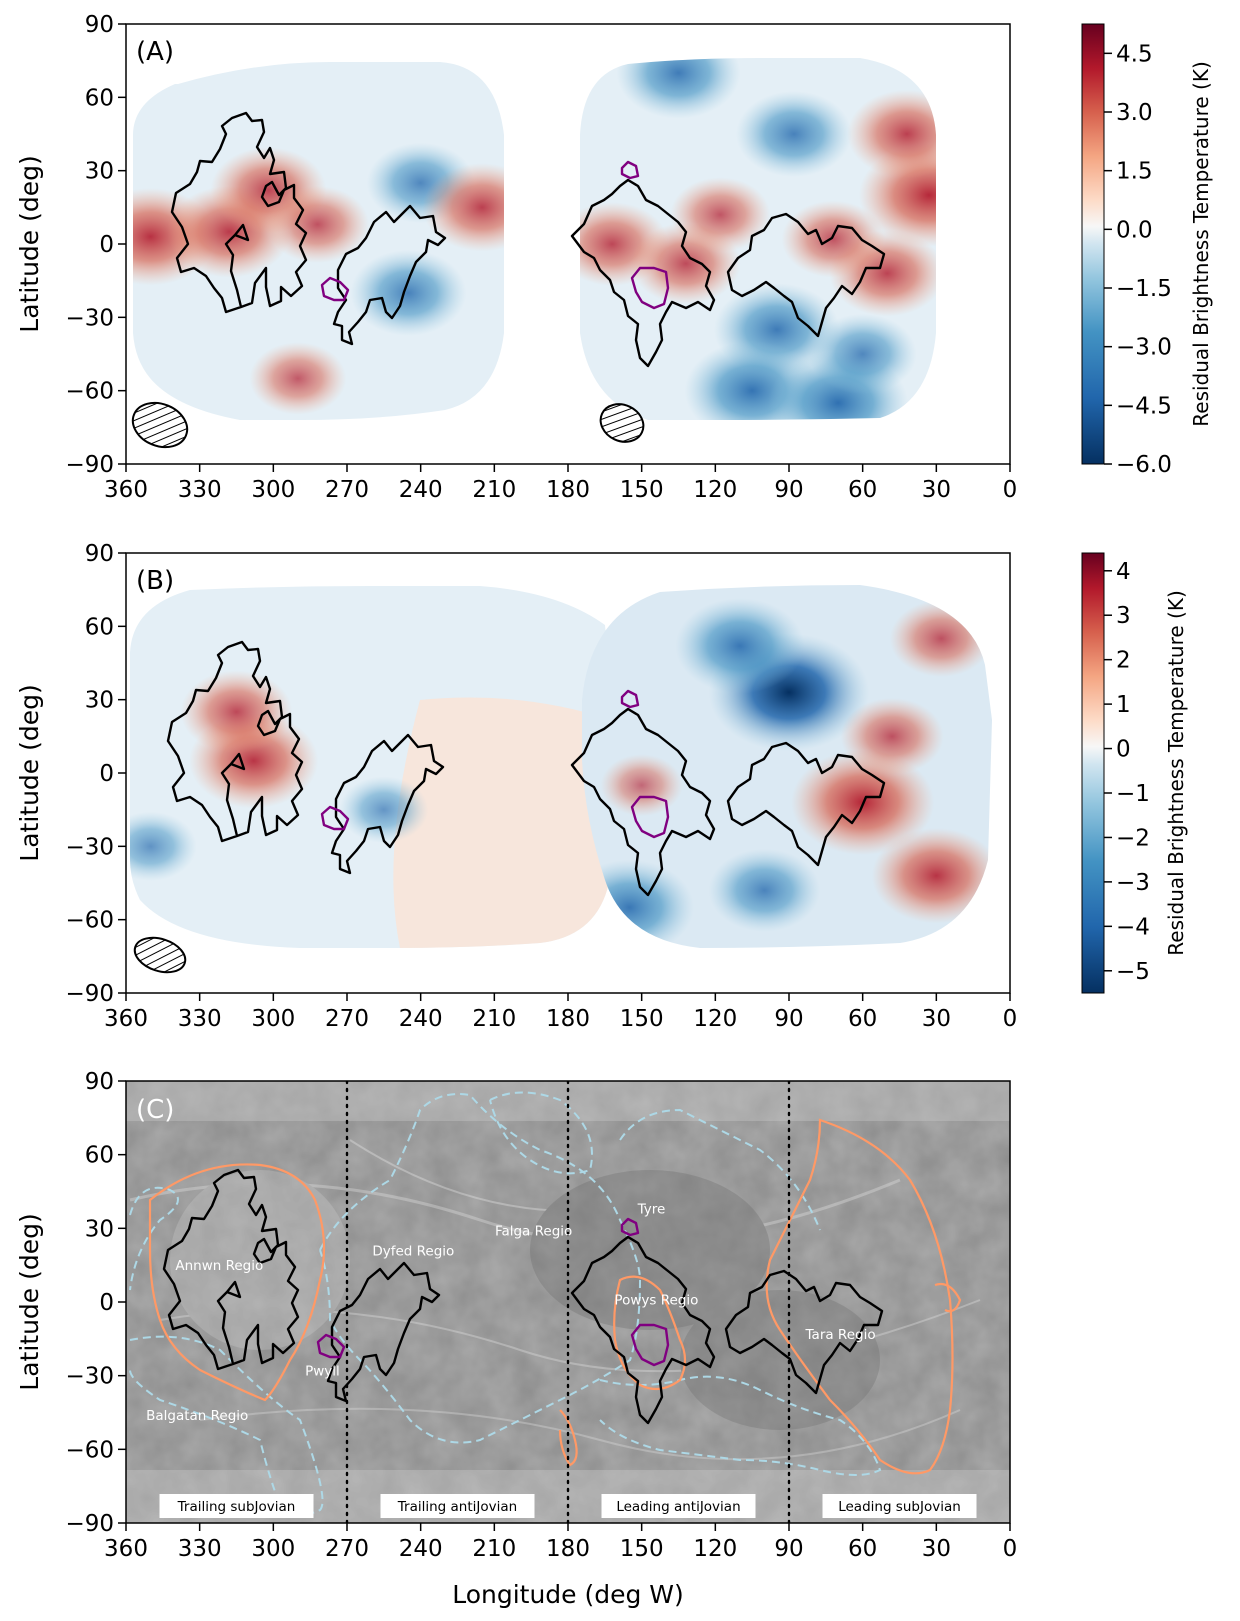 This screenshot has height=1621, width=1240. Describe the element at coordinates (568, 1019) in the screenshot. I see `panel-b-xtick-label: 180` at that location.